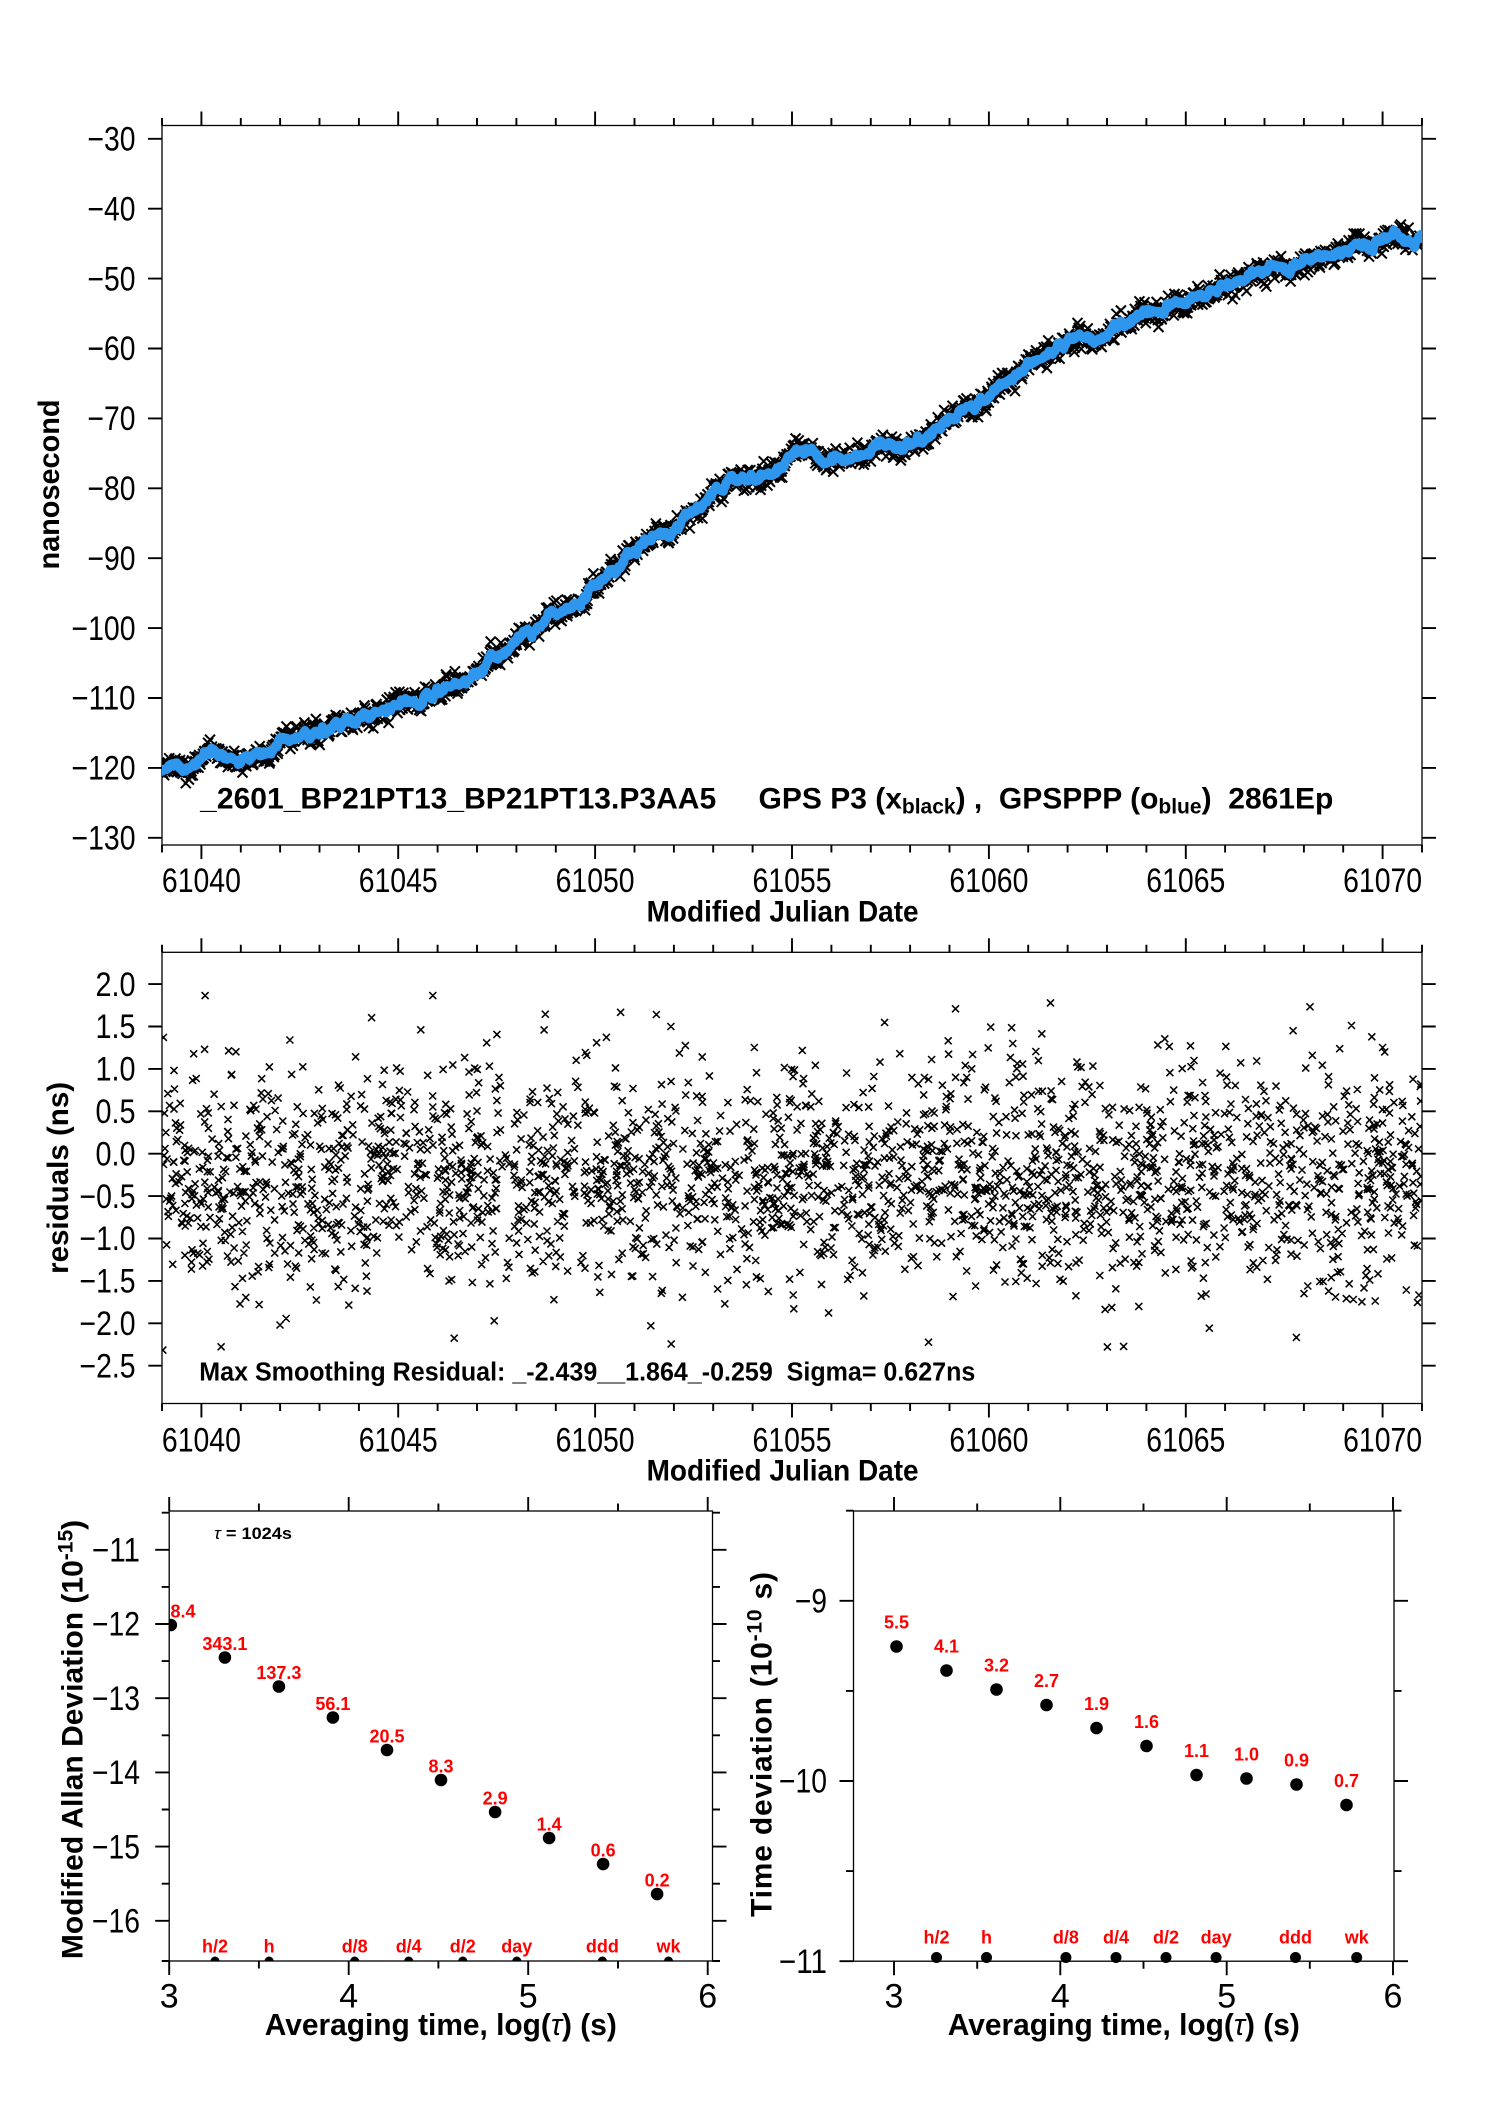 This screenshot has height=2105, width=1488. What do you see at coordinates (1196, 1751) in the screenshot?
I see `svg-text: 1.1` at bounding box center [1196, 1751].